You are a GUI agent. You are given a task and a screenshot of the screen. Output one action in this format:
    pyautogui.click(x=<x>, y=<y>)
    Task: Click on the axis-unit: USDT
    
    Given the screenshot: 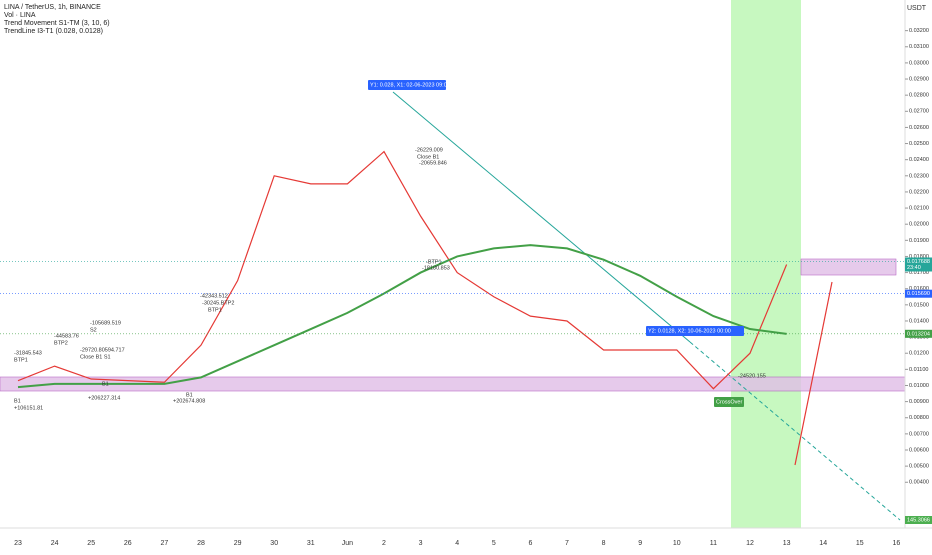 What is the action you would take?
    pyautogui.click(x=917, y=8)
    